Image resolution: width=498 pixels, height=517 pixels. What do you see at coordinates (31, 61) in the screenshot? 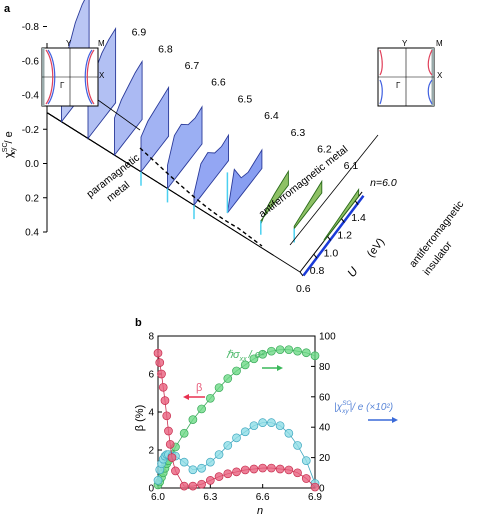
I see `y-tick-label: -0.6` at bounding box center [31, 61].